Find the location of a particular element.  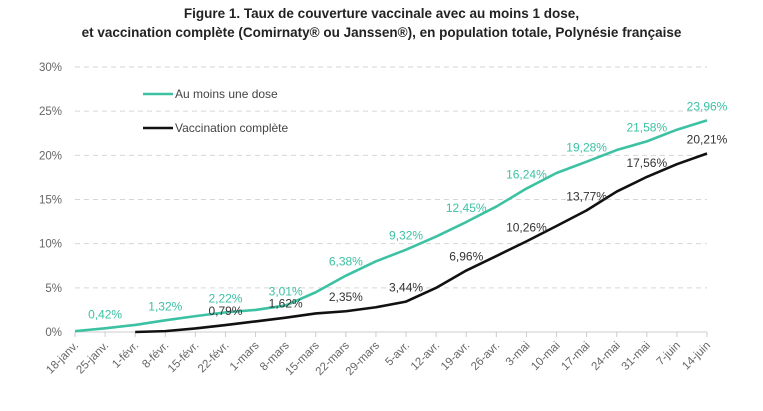

x-tick-label: 7-juin is located at coordinates (669, 354).